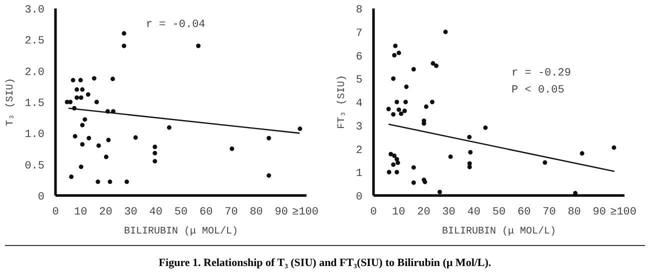  What do you see at coordinates (359, 104) in the screenshot?
I see `y-tick-label: 4` at bounding box center [359, 104].